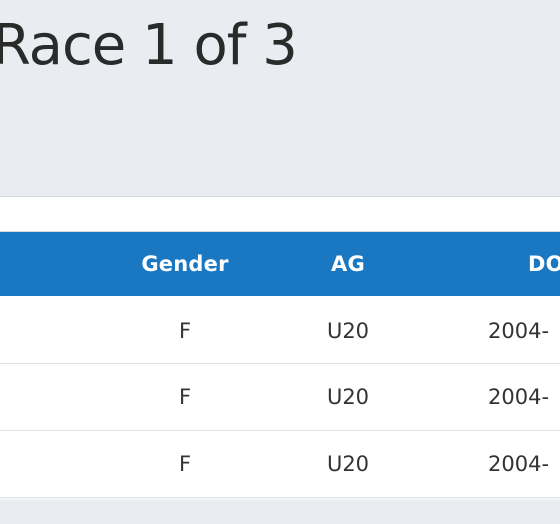  I want to click on column-header-name, so click(55, 264).